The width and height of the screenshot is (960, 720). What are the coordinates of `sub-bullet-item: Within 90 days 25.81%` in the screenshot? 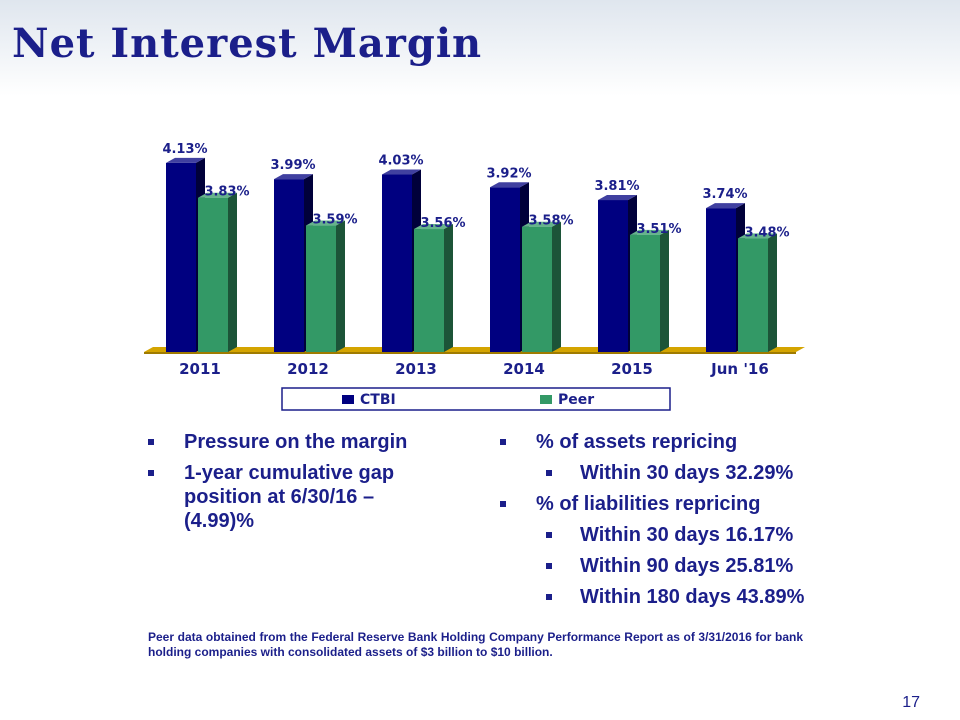 It's located at (710, 566).